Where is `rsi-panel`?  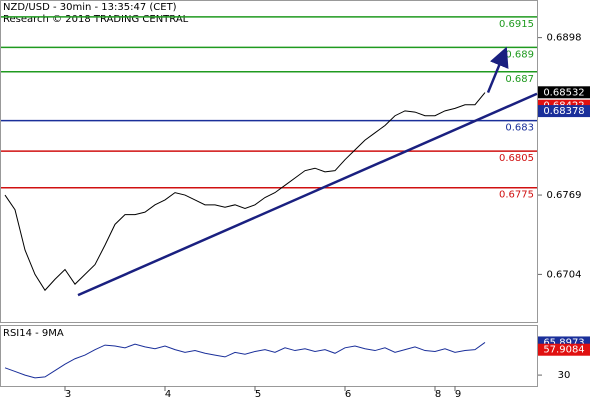 rsi-panel is located at coordinates (269, 356).